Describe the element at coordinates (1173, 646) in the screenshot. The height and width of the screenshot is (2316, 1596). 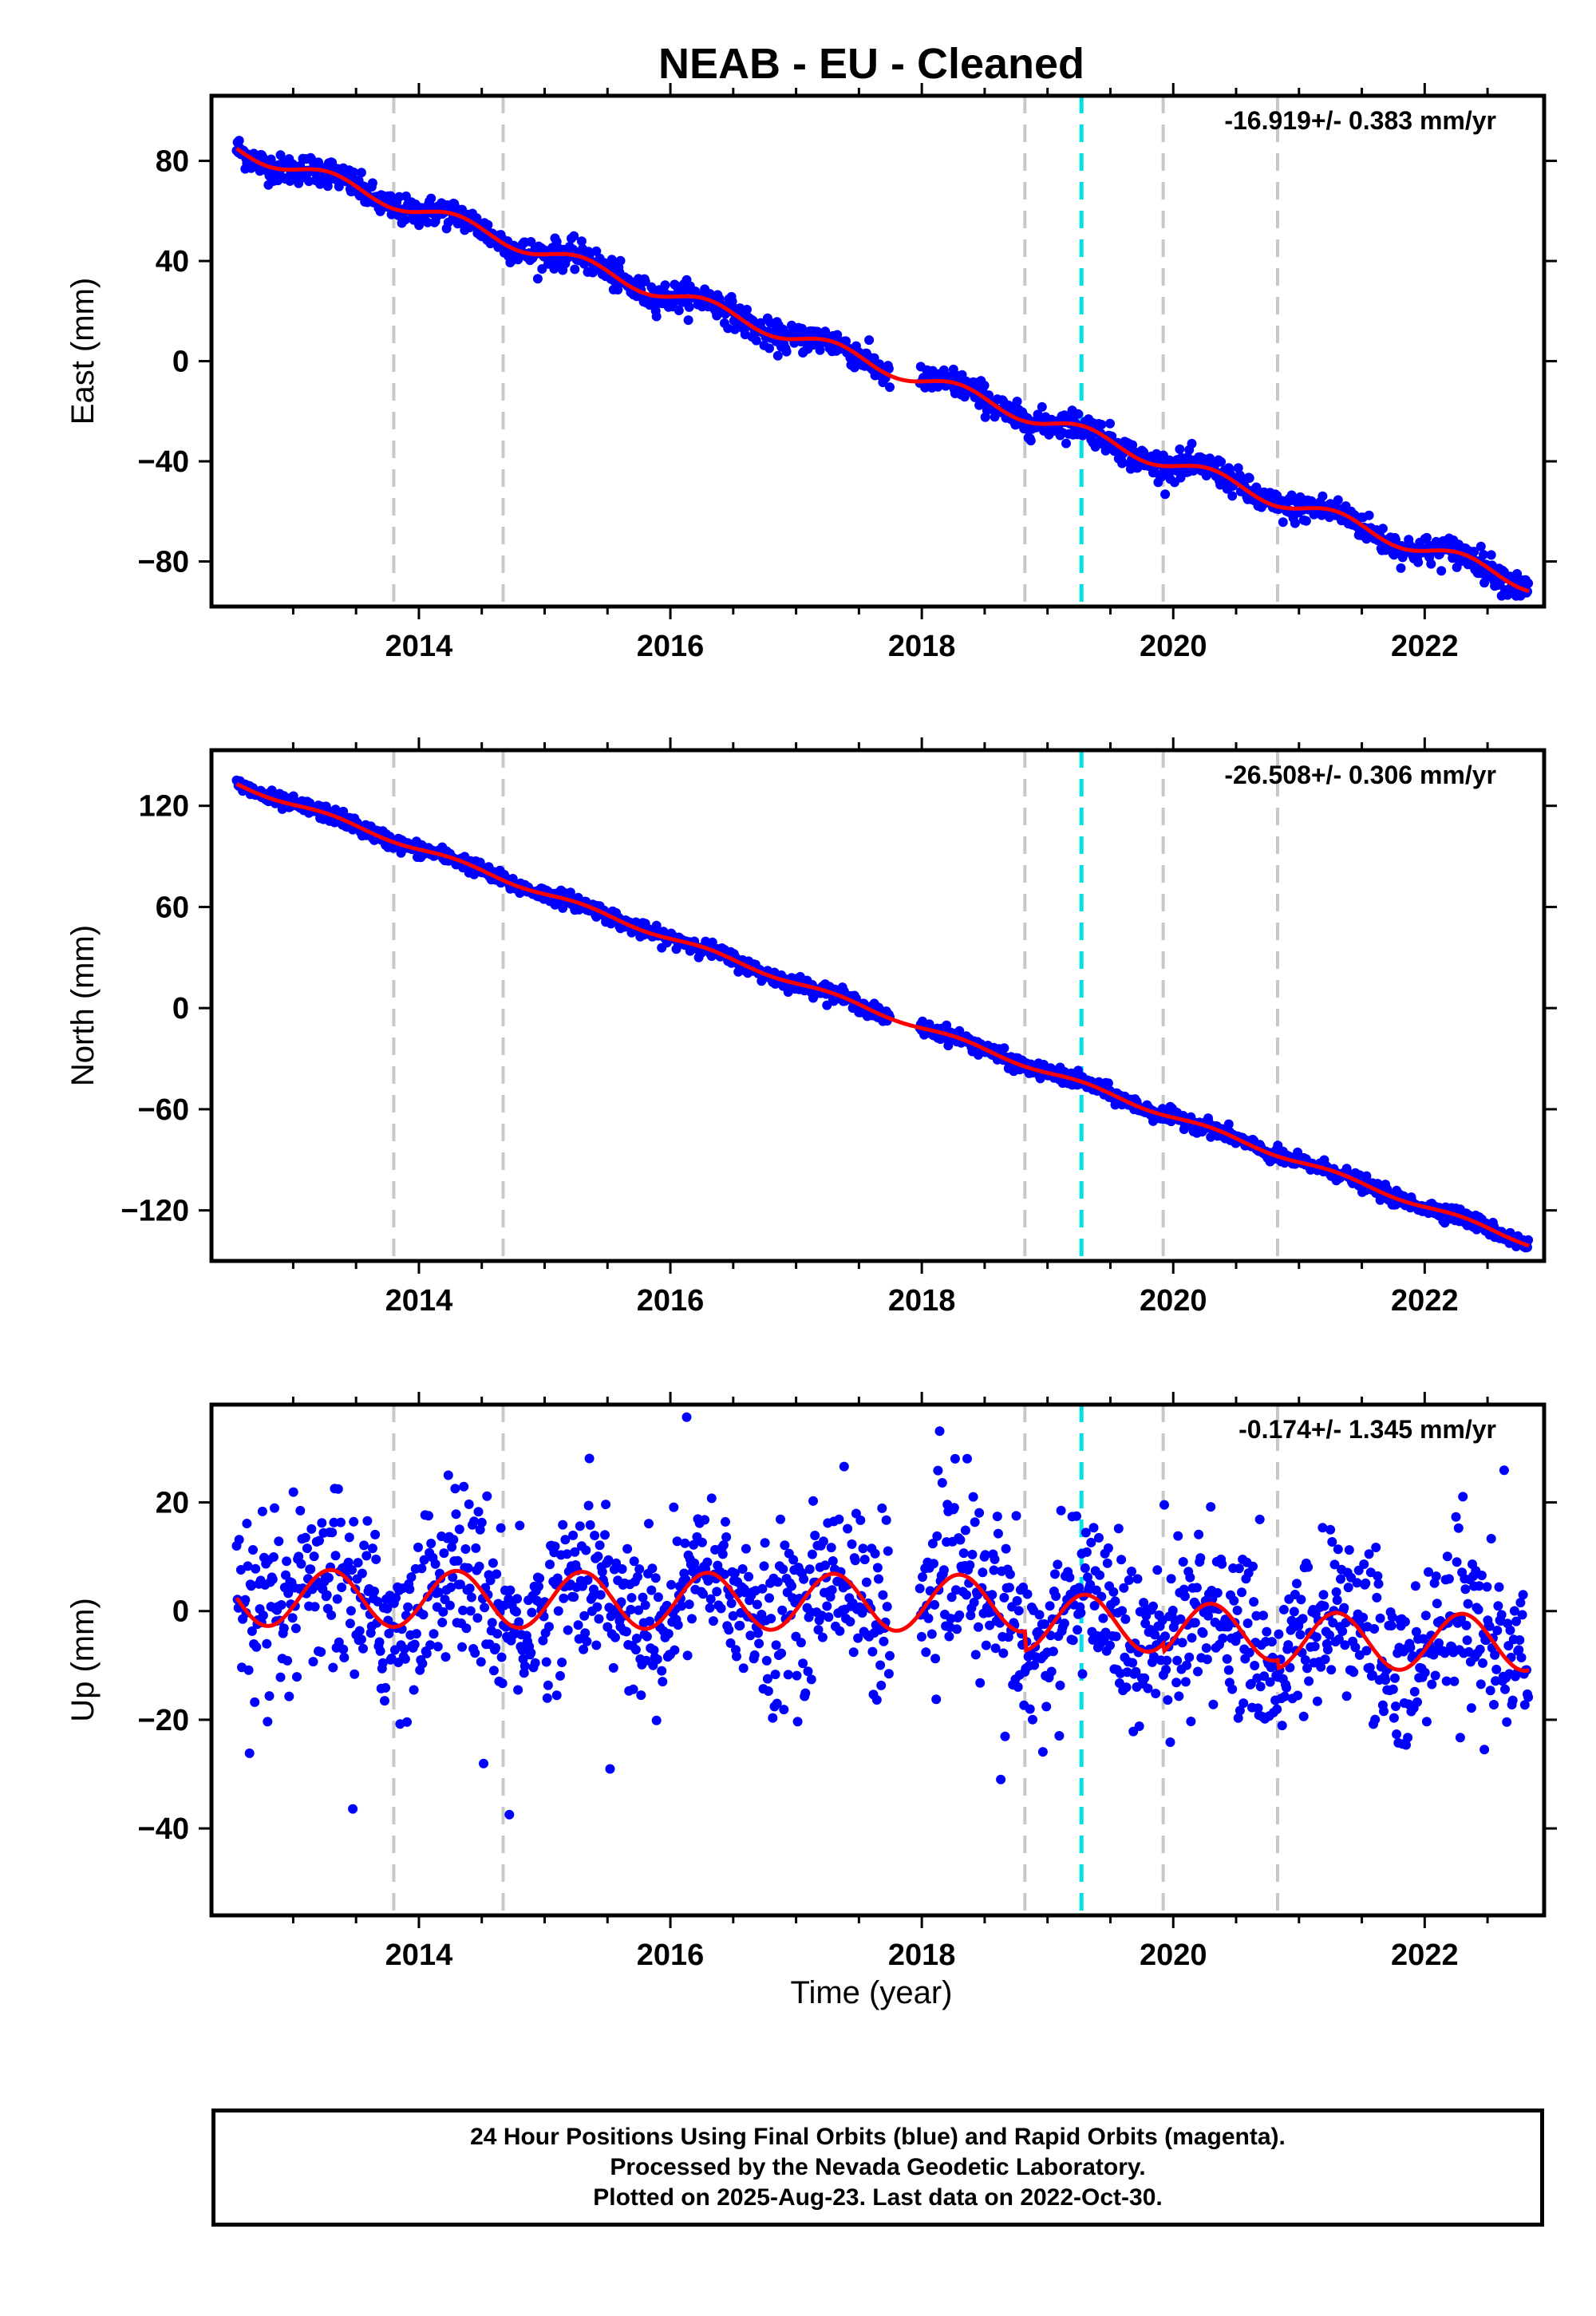
I see `x-tick-label: 2020` at that location.